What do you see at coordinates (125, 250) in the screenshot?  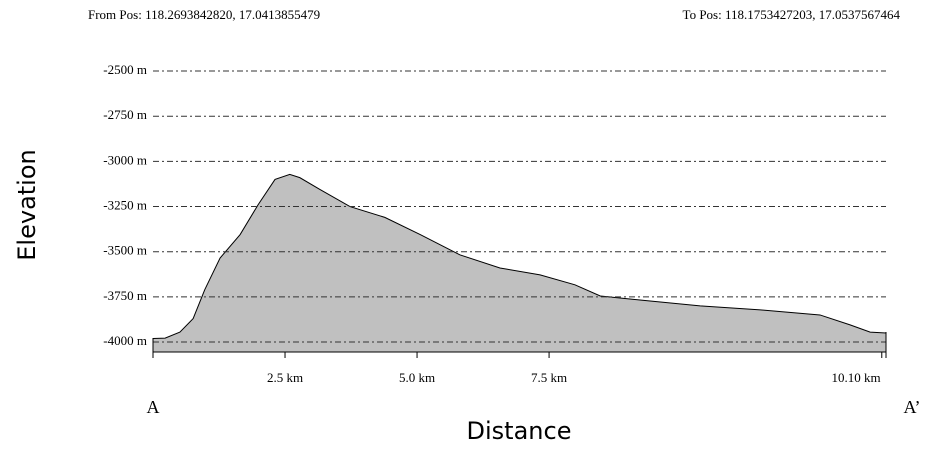 I see `y-tick-label: -3500 m` at bounding box center [125, 250].